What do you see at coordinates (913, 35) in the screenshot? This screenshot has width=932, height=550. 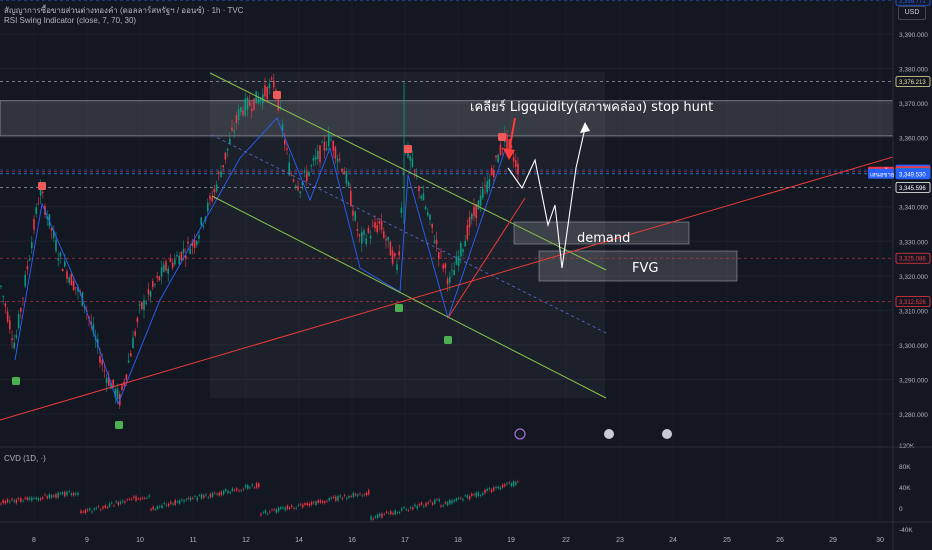 I see `price-tick-label: 3,390.000` at bounding box center [913, 35].